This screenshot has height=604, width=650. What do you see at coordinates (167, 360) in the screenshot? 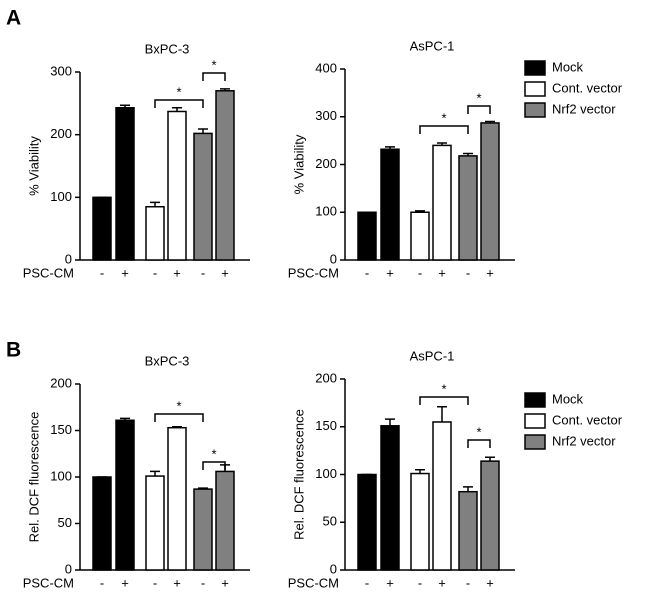
I see `chart-title: BxPC-3` at bounding box center [167, 360].